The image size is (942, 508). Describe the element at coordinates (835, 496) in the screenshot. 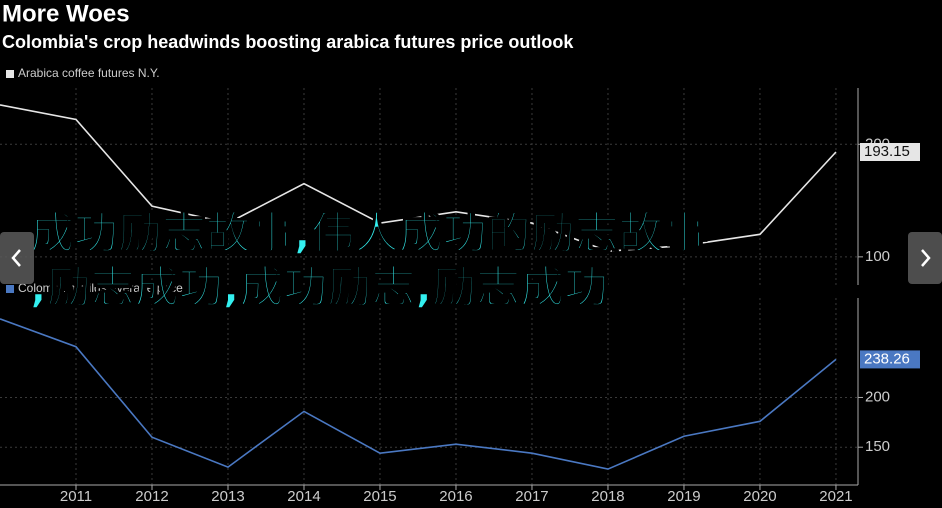

I see `x-tick-label: 2021` at that location.